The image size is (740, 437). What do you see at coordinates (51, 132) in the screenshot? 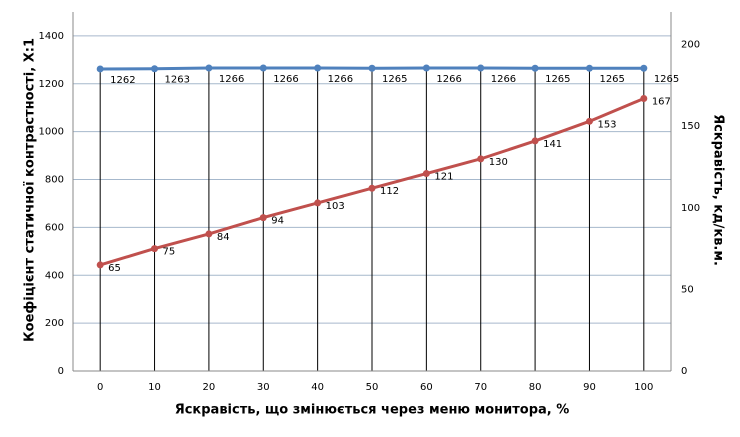
I see `y-tick-label: 1000` at bounding box center [51, 132].